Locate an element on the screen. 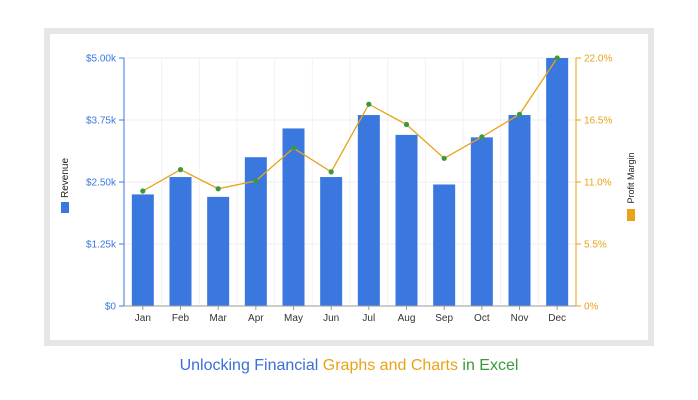 The height and width of the screenshot is (400, 698). left-tick-label: $5.00k is located at coordinates (101, 59).